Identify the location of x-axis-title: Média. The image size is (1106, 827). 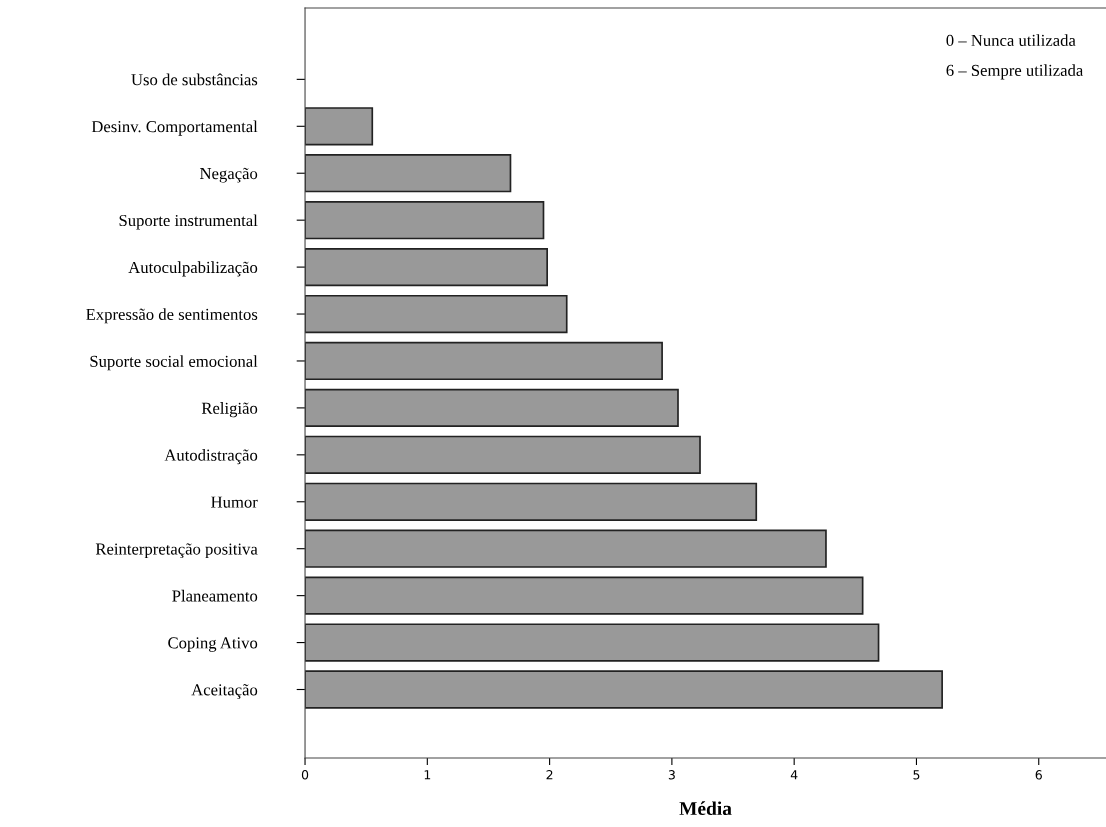
(705, 808).